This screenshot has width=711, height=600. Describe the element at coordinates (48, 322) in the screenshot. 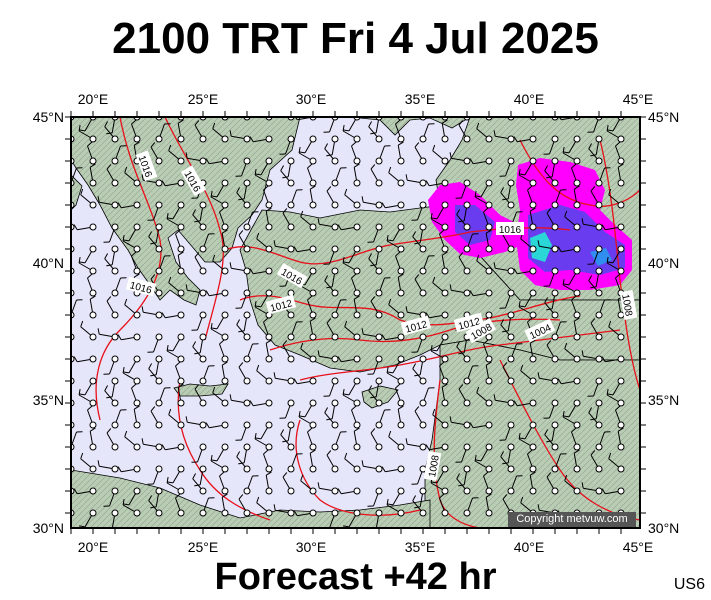

I see `lat-labels-left: 45°N 40°N 35°N 30°N` at that location.